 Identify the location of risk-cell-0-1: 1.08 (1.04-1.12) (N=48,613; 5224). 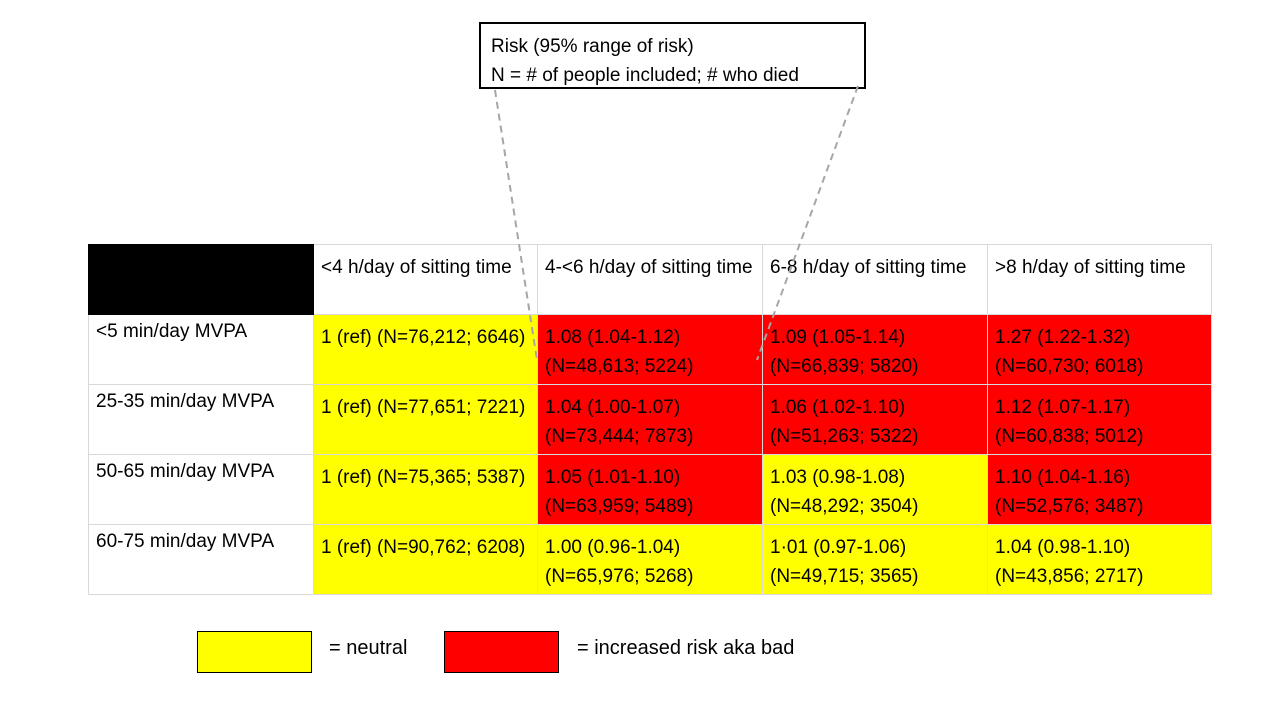
(650, 349).